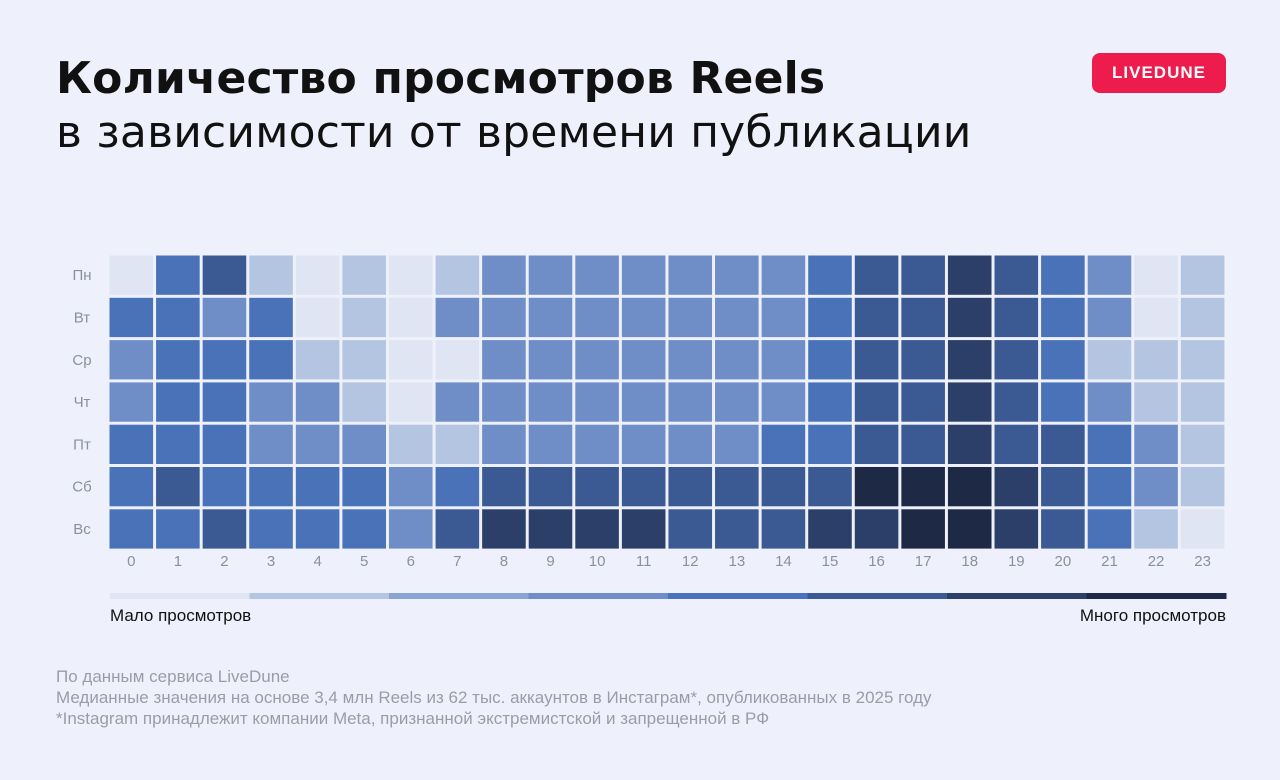 The height and width of the screenshot is (780, 1280). What do you see at coordinates (317, 561) in the screenshot?
I see `x-tick-label: 4` at bounding box center [317, 561].